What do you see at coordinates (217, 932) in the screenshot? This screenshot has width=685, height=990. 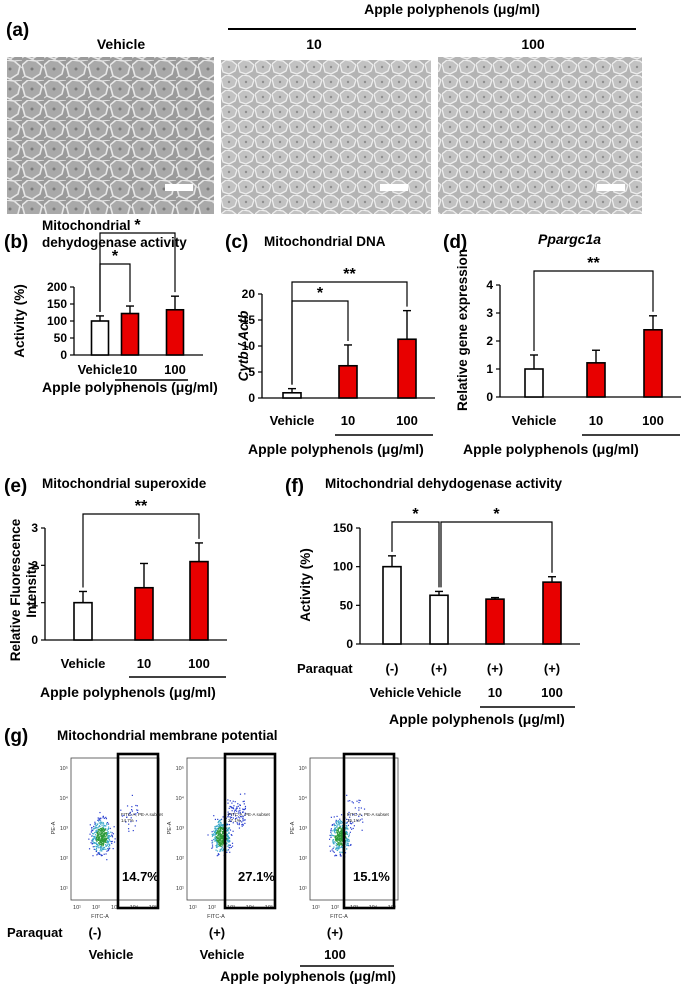 I see `g-paraquat-value: (+)` at bounding box center [217, 932].